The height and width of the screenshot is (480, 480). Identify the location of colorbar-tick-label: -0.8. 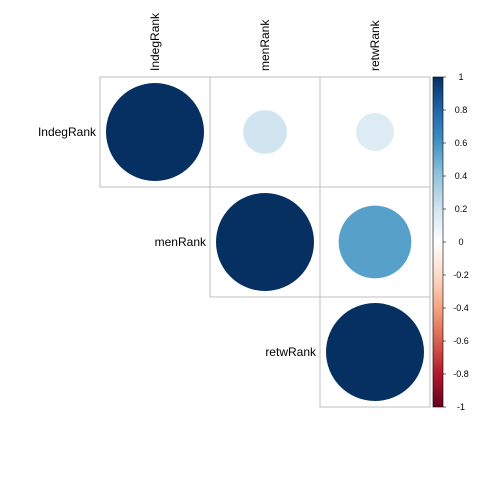
(461, 374).